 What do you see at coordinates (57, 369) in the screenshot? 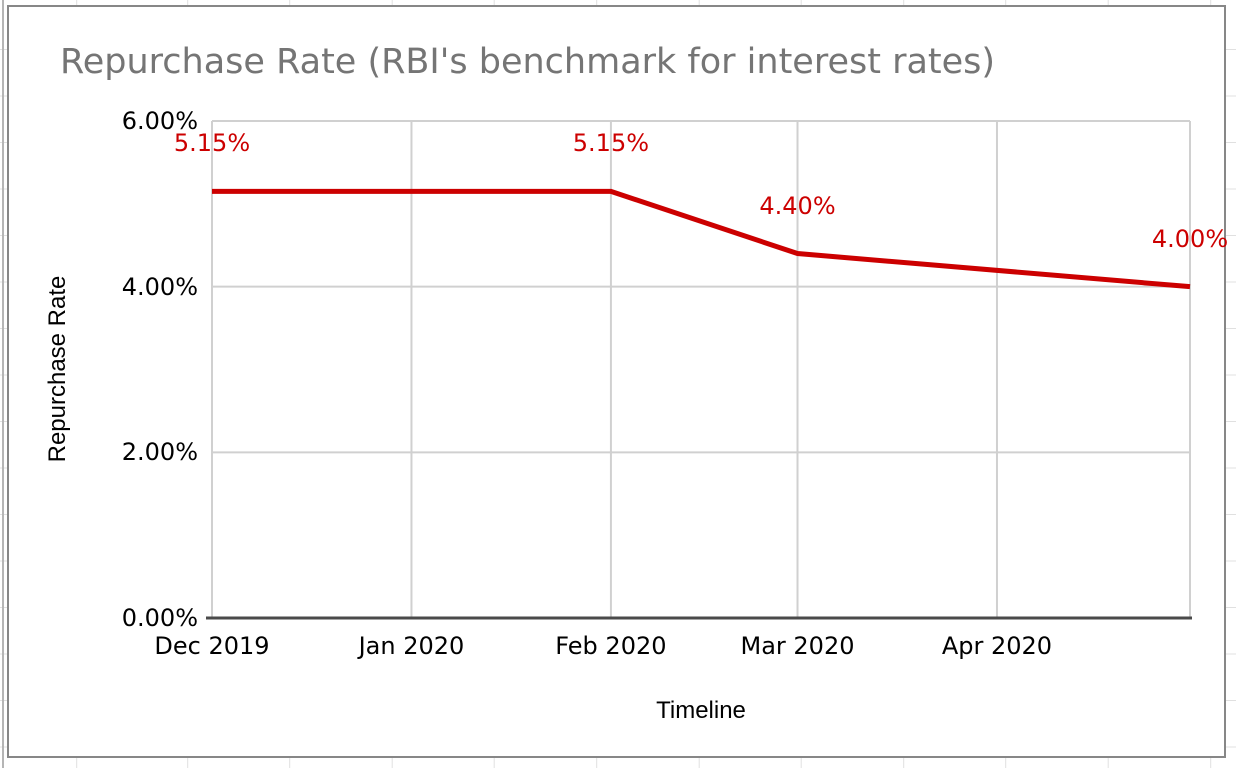
I see `y-axis-title: Repurchase Rate` at bounding box center [57, 369].